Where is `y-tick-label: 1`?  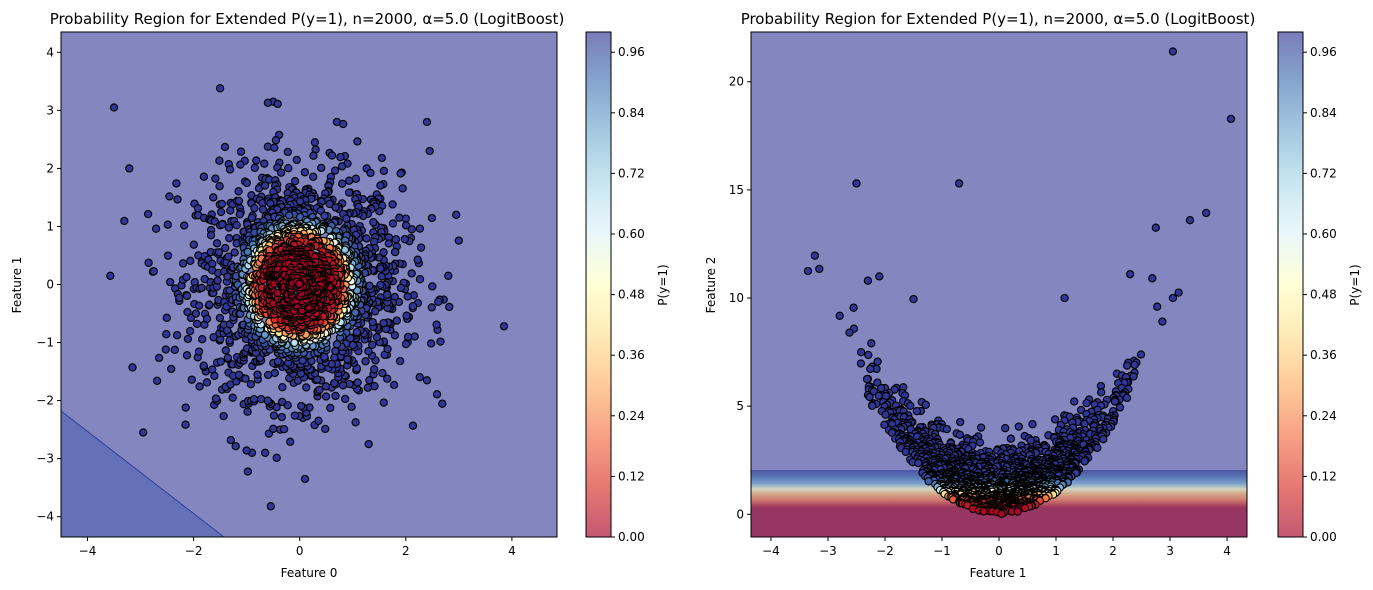
y-tick-label: 1 is located at coordinates (50, 226).